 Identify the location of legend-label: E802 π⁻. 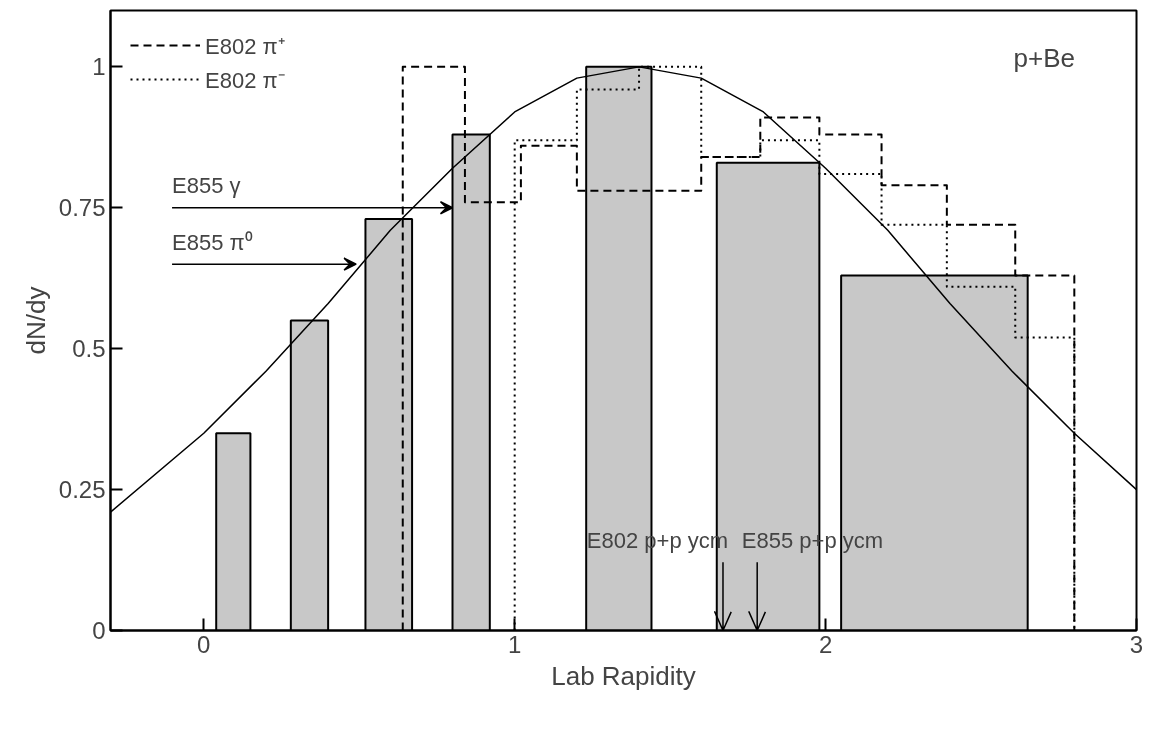
(245, 80).